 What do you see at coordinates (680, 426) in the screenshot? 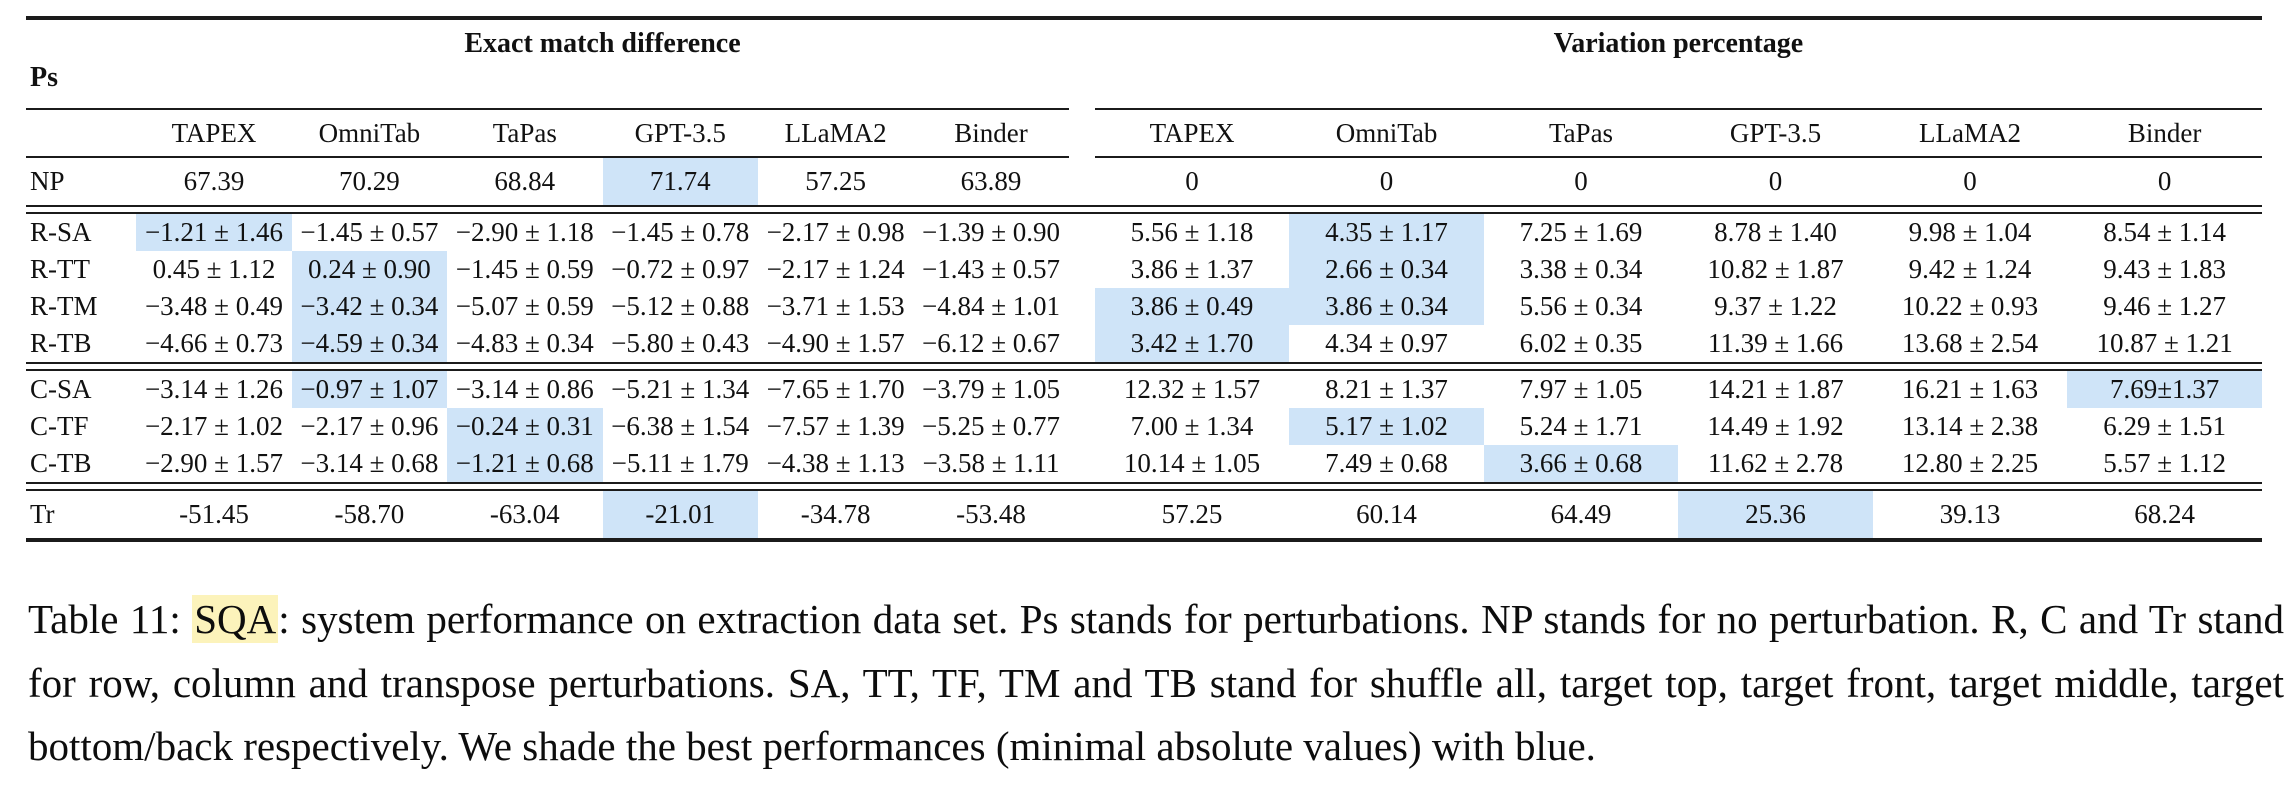
I see `emd-cell-C-TF-GPT-3.5: −6.38 ± 1.54` at bounding box center [680, 426].